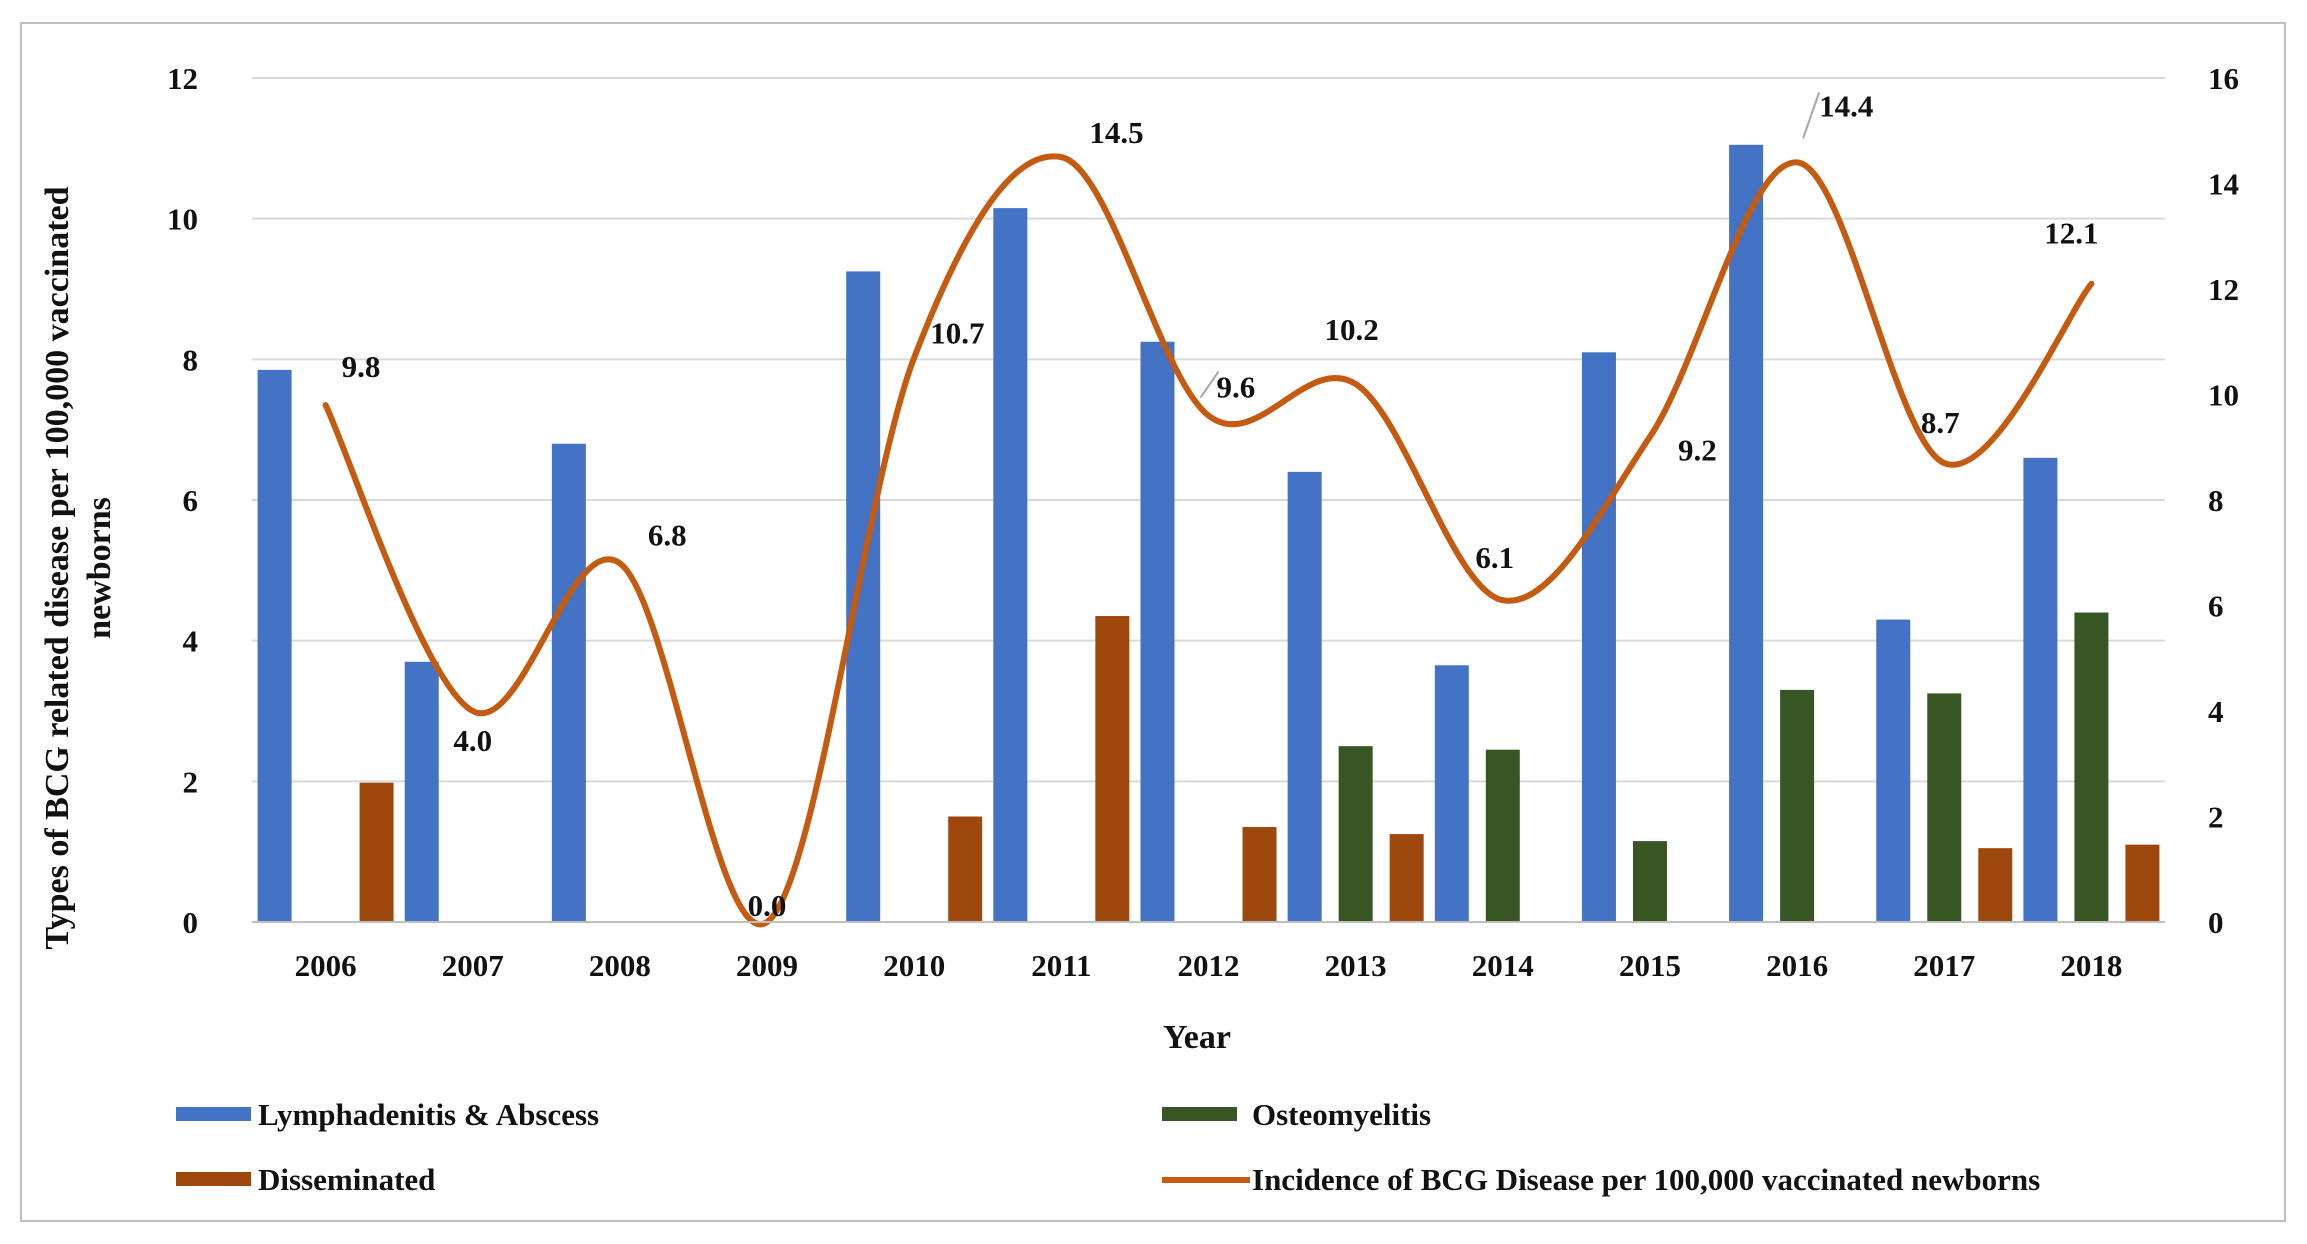 This screenshot has width=2307, height=1244. Describe the element at coordinates (2223, 395) in the screenshot. I see `y2-tick-label: 10` at that location.